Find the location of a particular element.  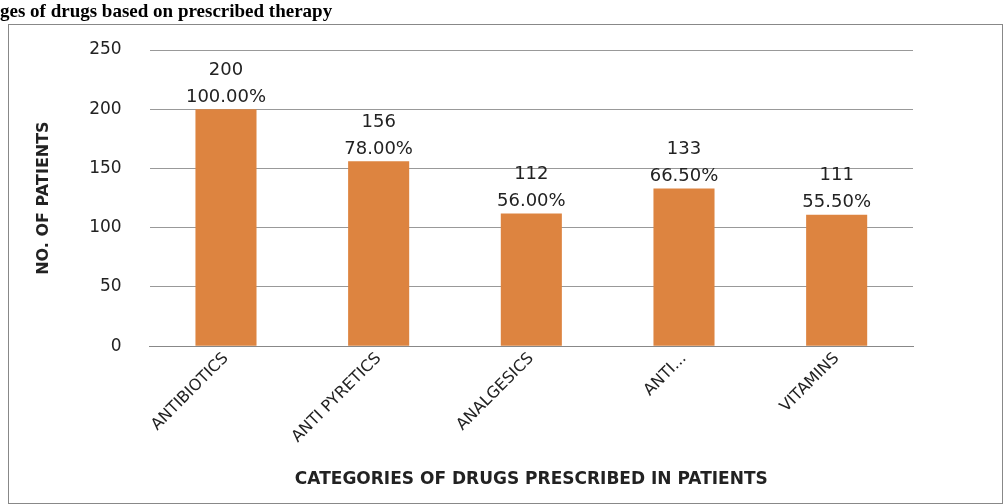

x-axis-title: CATEGORIES OF DRUGS PRESCRIBED IN PATIENTS is located at coordinates (531, 478).